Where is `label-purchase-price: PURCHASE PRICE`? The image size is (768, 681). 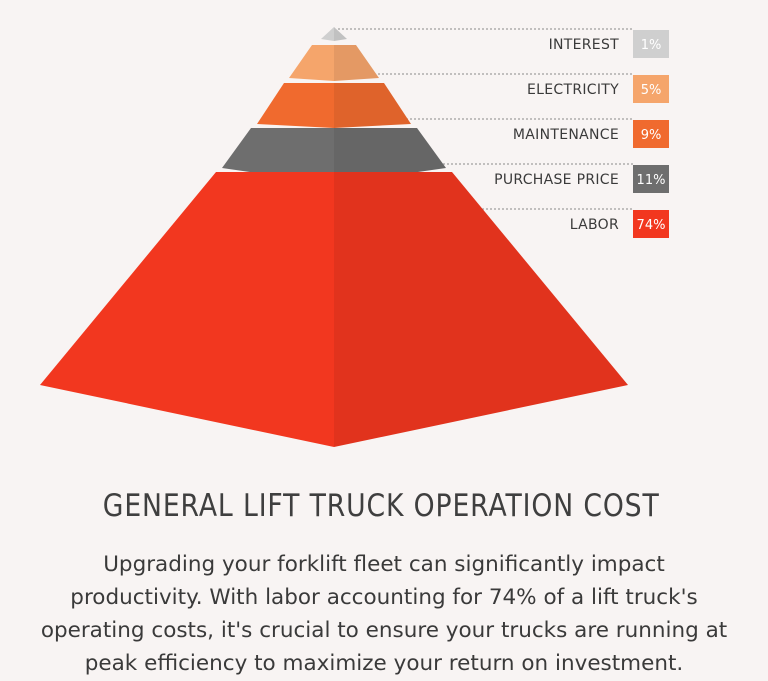 label-purchase-price: PURCHASE PRICE is located at coordinates (556, 180).